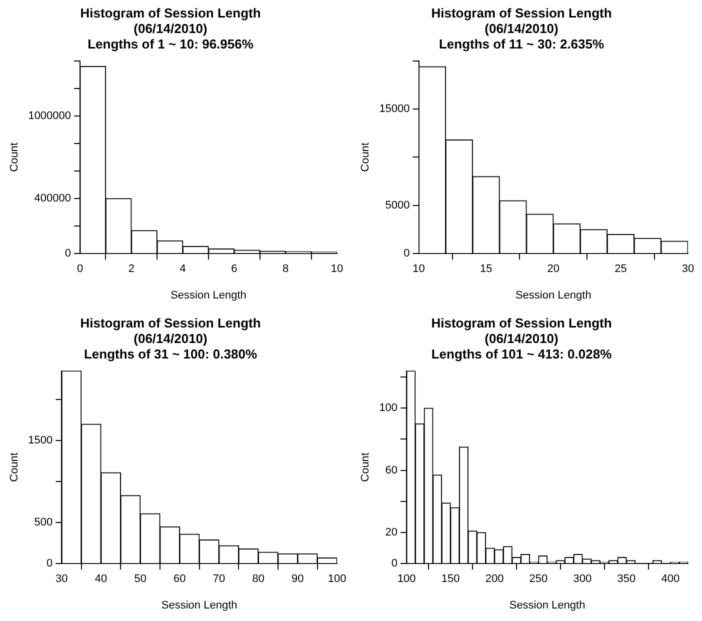 The height and width of the screenshot is (621, 702). Describe the element at coordinates (394, 109) in the screenshot. I see `y-tick-label: 15000` at that location.